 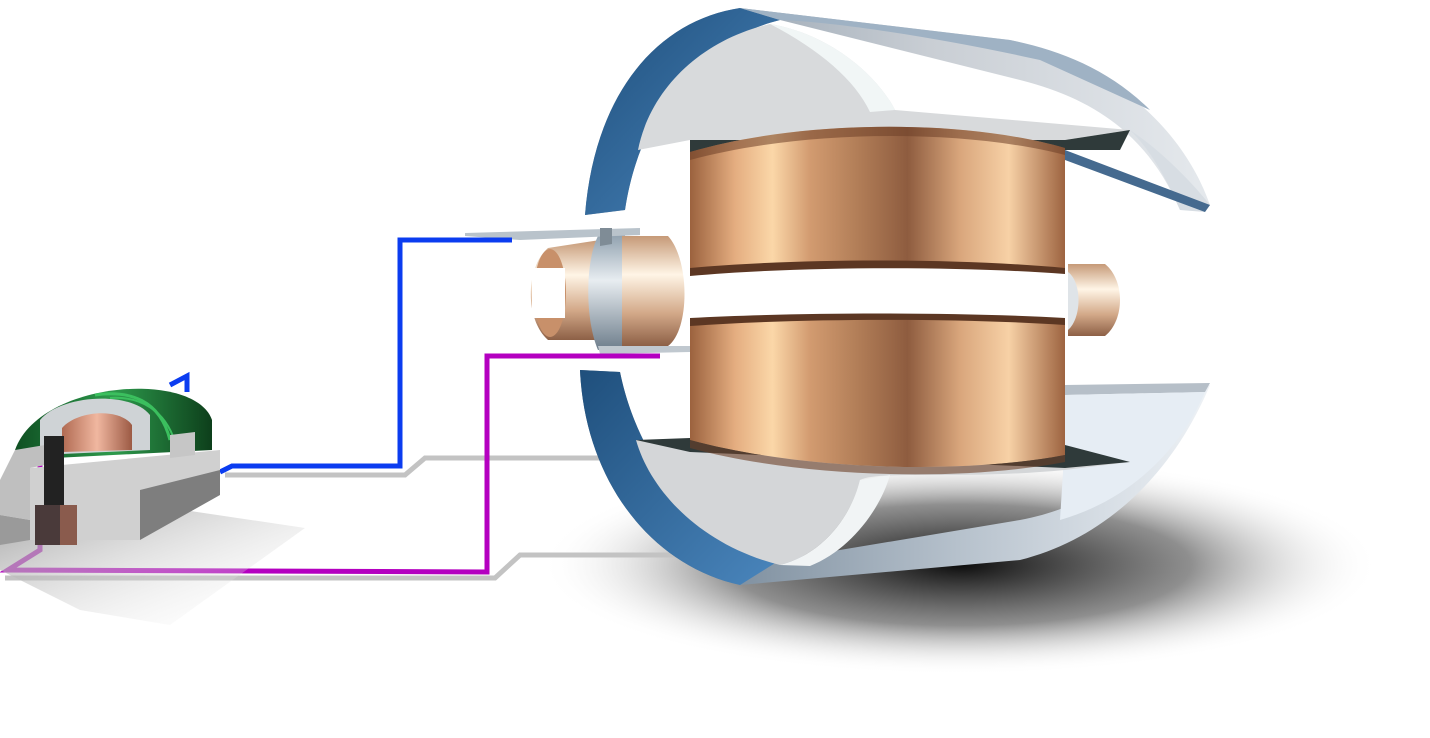 I want to click on shaft-right-icon, so click(x=1094, y=300).